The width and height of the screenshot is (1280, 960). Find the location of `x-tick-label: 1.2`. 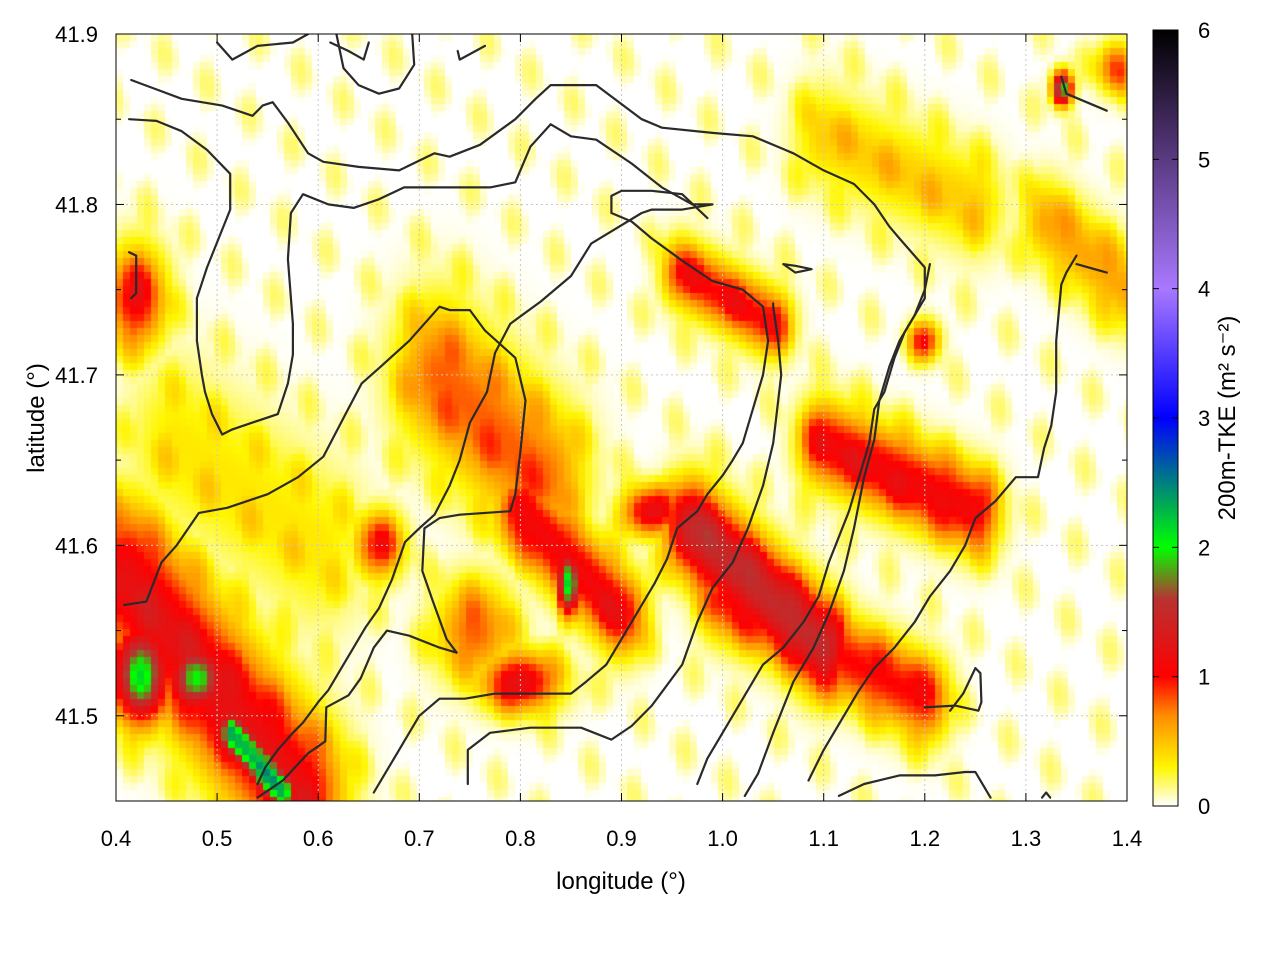

x-tick-label: 1.2 is located at coordinates (925, 838).